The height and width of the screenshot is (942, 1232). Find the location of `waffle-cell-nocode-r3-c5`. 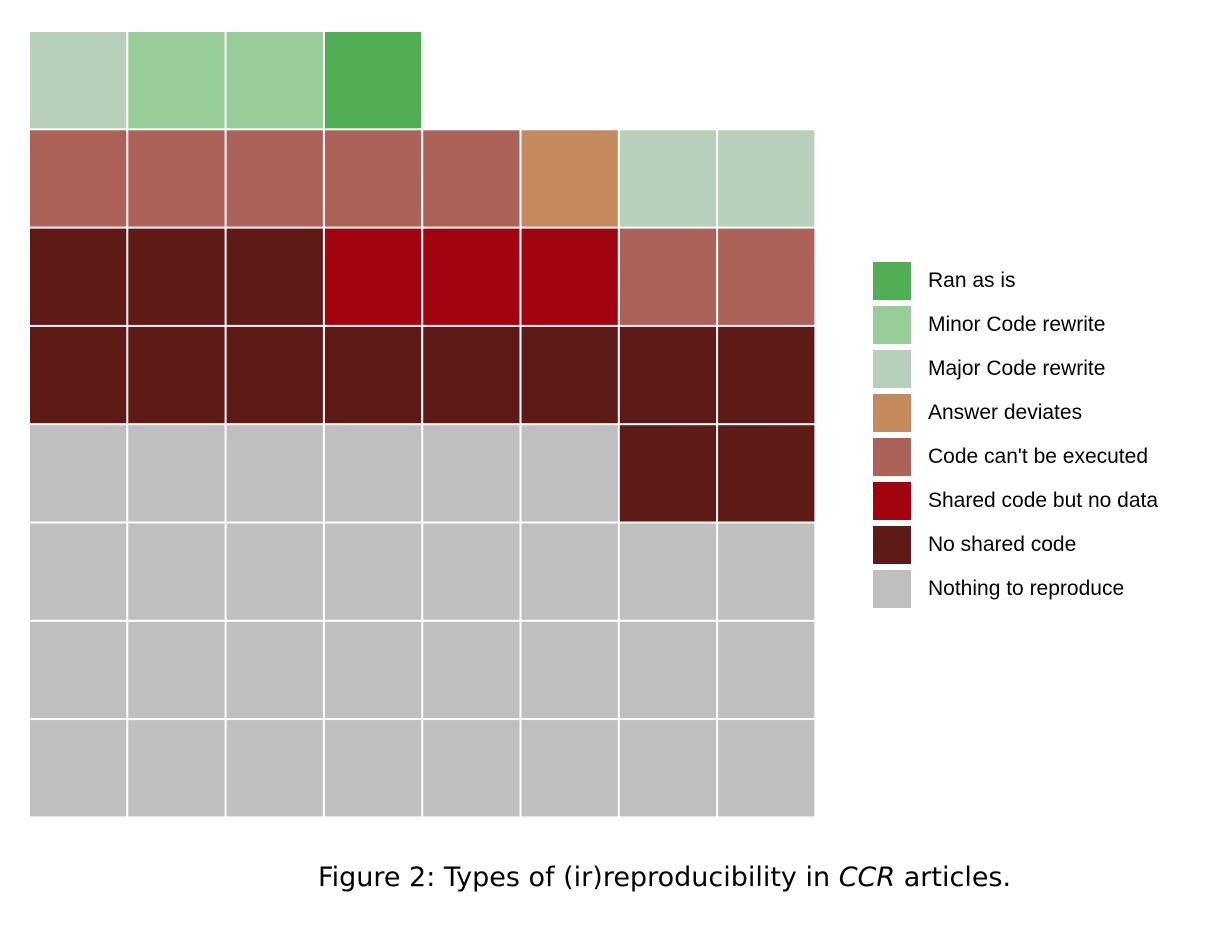

waffle-cell-nocode-r3-c5 is located at coordinates (569, 375).